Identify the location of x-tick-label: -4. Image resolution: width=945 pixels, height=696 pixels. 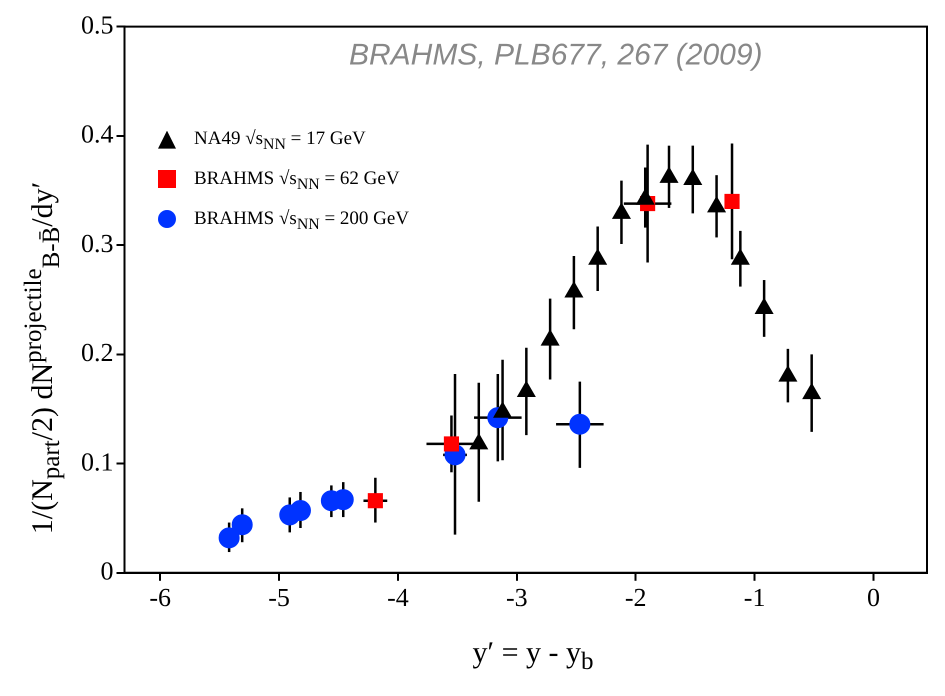
(398, 597).